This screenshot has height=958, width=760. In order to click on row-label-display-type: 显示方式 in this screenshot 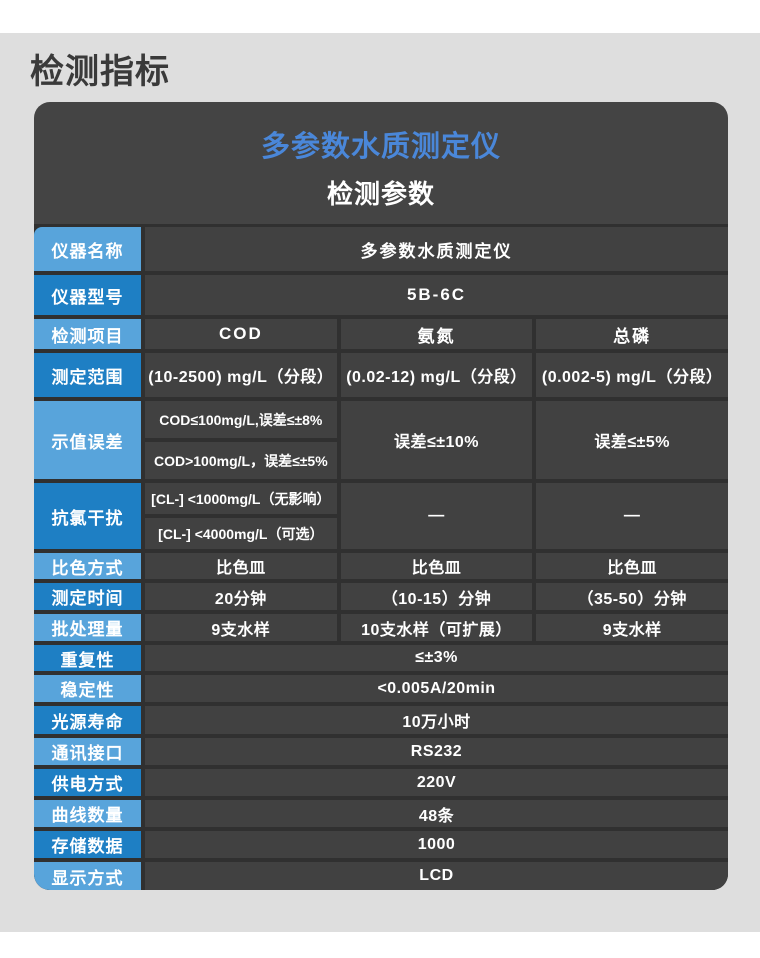, I will do `click(87, 876)`.